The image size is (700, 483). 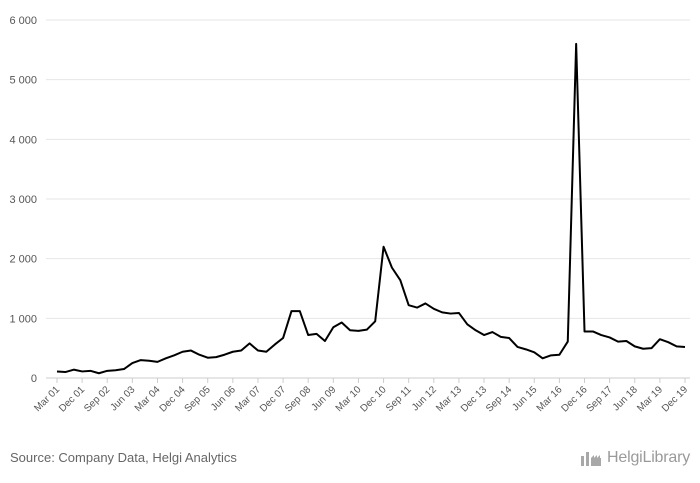 What do you see at coordinates (424, 398) in the screenshot?
I see `x-tick-label: Jun 12` at bounding box center [424, 398].